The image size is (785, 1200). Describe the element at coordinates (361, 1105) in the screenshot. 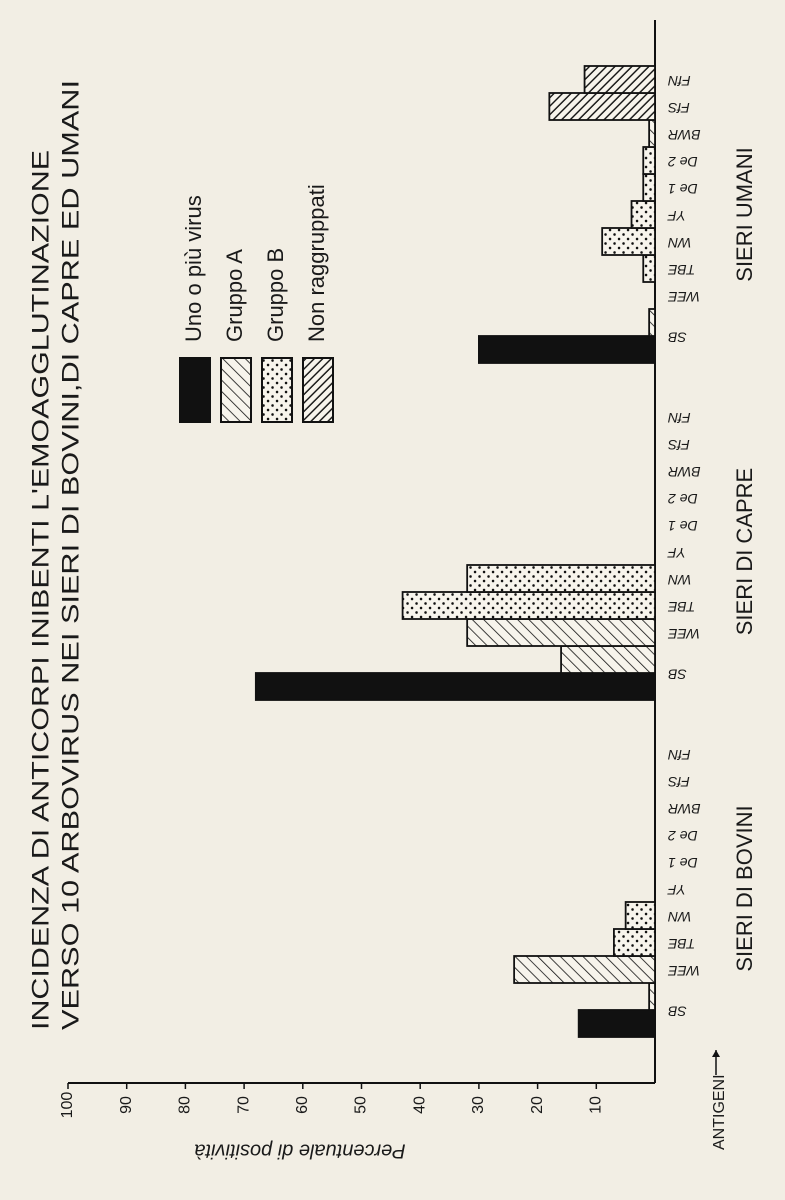

I see `y-tick-label: 50` at that location.